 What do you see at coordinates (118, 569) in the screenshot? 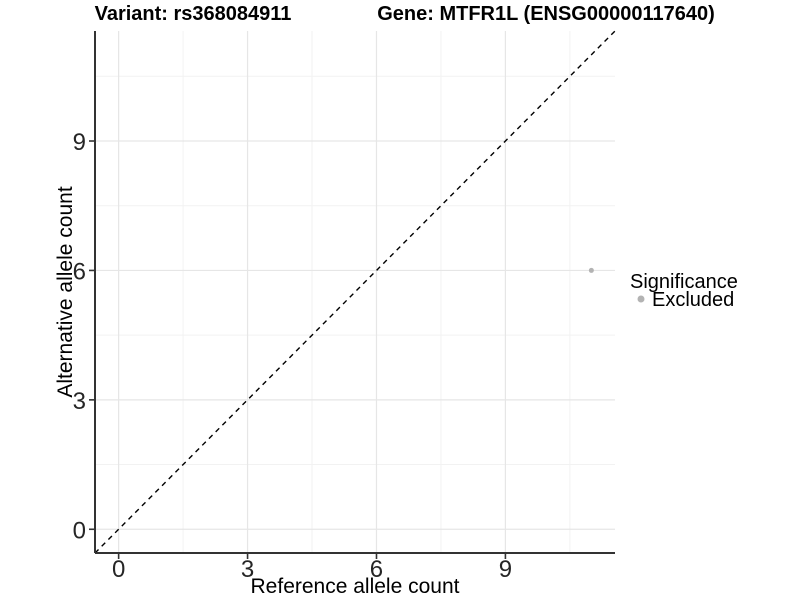
I see `x-tick-label: 0` at bounding box center [118, 569].